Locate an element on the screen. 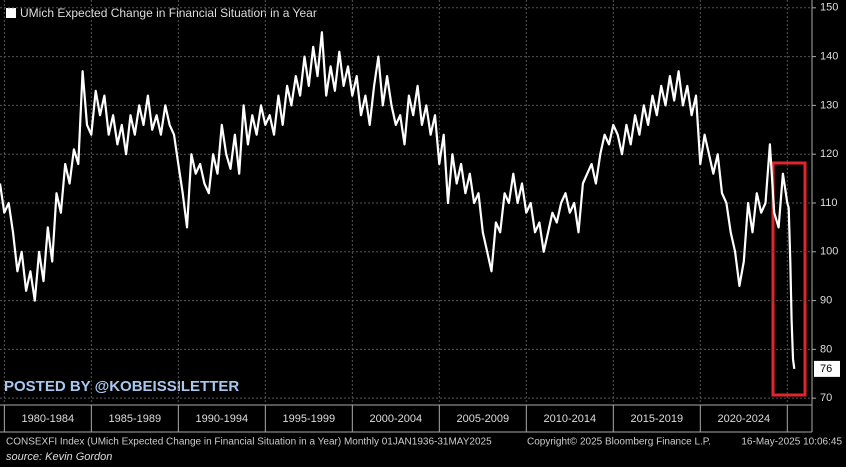 The height and width of the screenshot is (467, 846). watermark: POSTED BY @KOBEISSILETTER is located at coordinates (121, 386).